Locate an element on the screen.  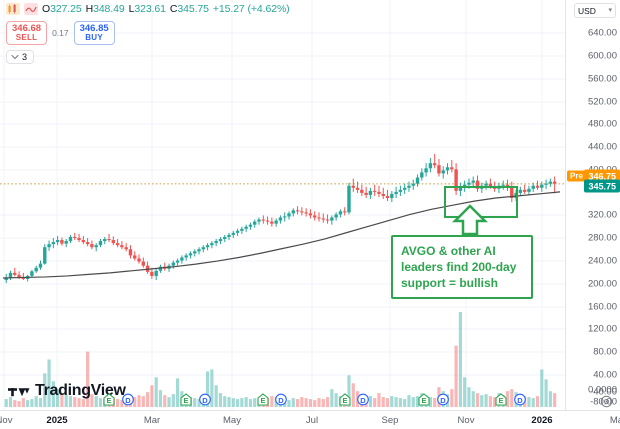
ohlc-open-value: 327.25 is located at coordinates (66, 9).